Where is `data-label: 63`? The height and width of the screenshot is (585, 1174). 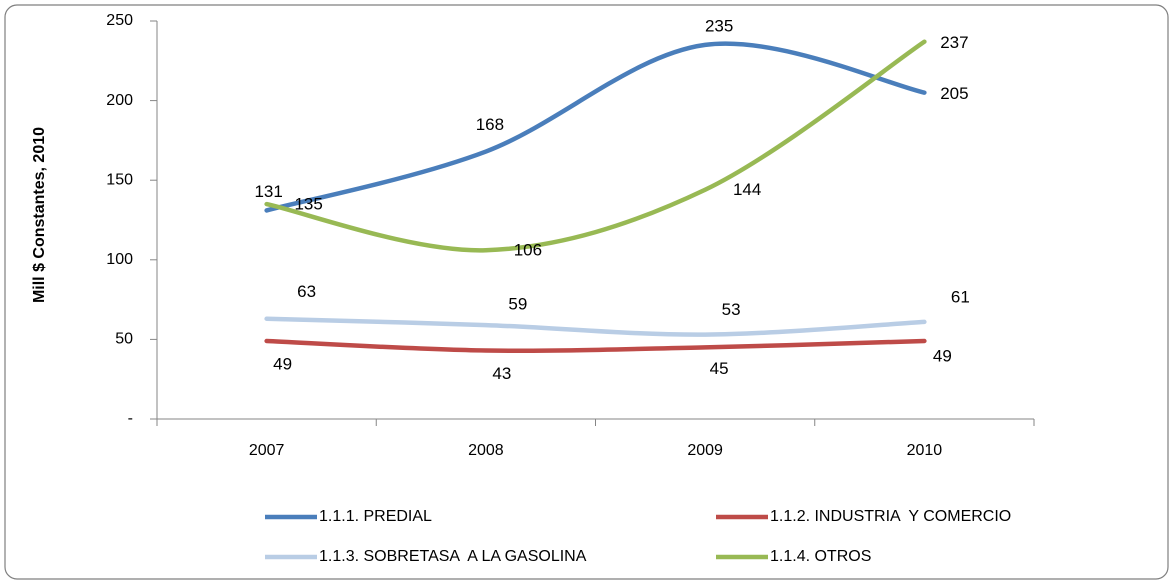
data-label: 63 is located at coordinates (306, 291).